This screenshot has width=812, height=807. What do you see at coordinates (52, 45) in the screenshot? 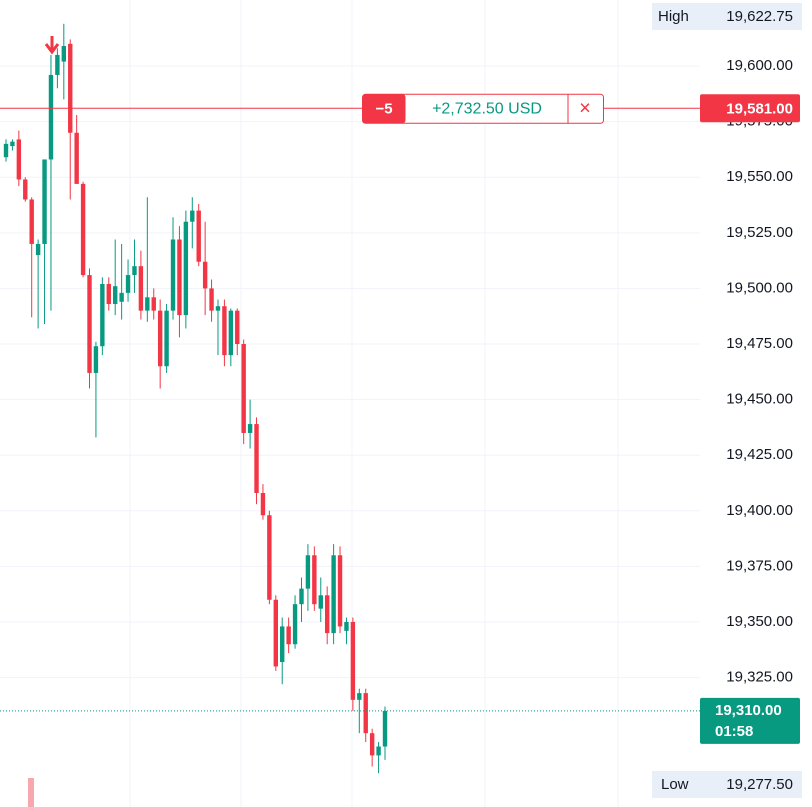
I see `sell-marker` at bounding box center [52, 45].